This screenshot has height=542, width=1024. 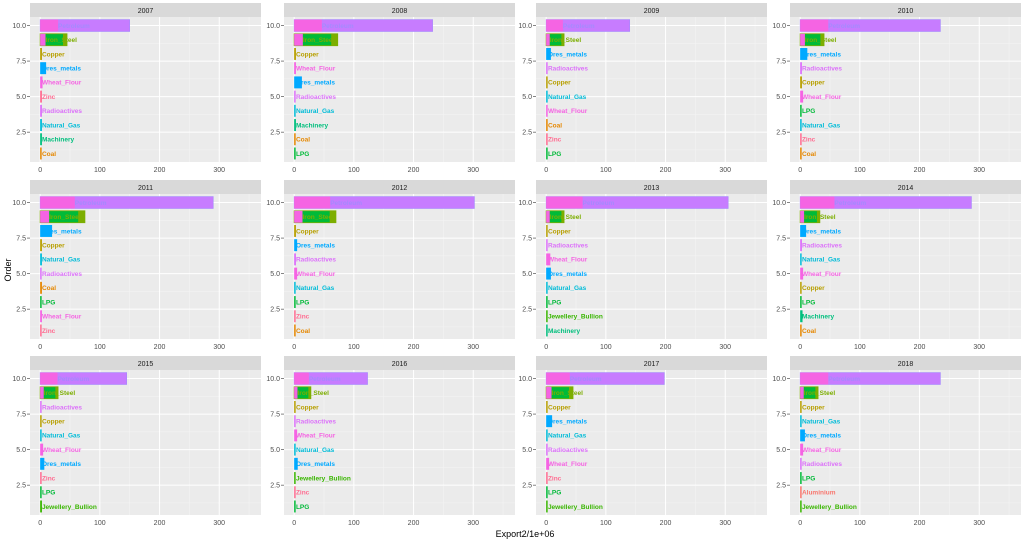 I want to click on bar-label: Jewellery_Bullion, so click(x=829, y=507).